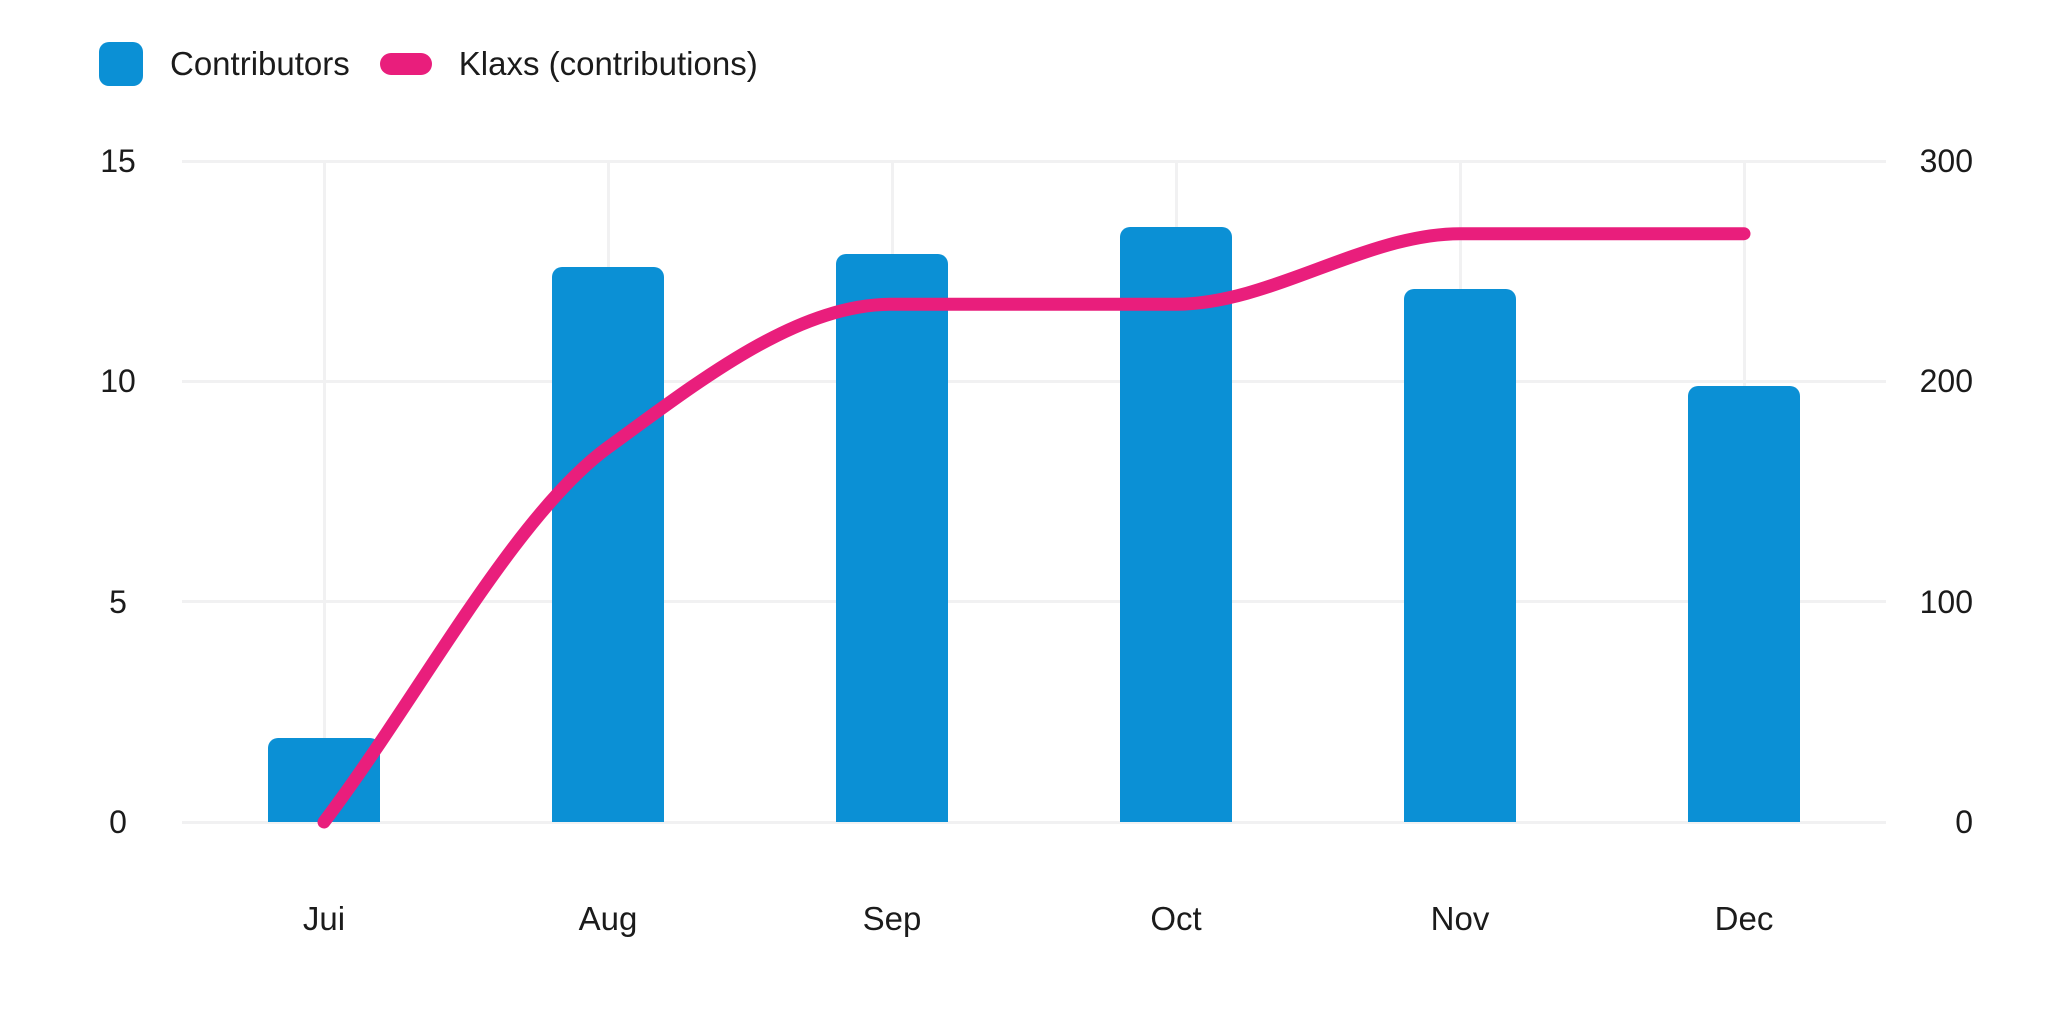 This screenshot has width=2063, height=1015. What do you see at coordinates (608, 918) in the screenshot?
I see `x-axis-tick-aug: Aug` at bounding box center [608, 918].